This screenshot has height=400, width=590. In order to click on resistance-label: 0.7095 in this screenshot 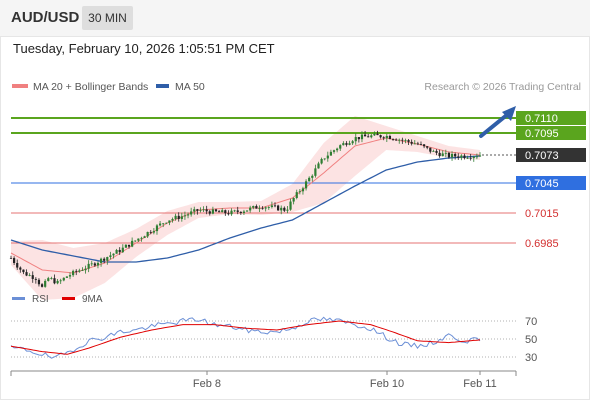, I will do `click(542, 134)`.